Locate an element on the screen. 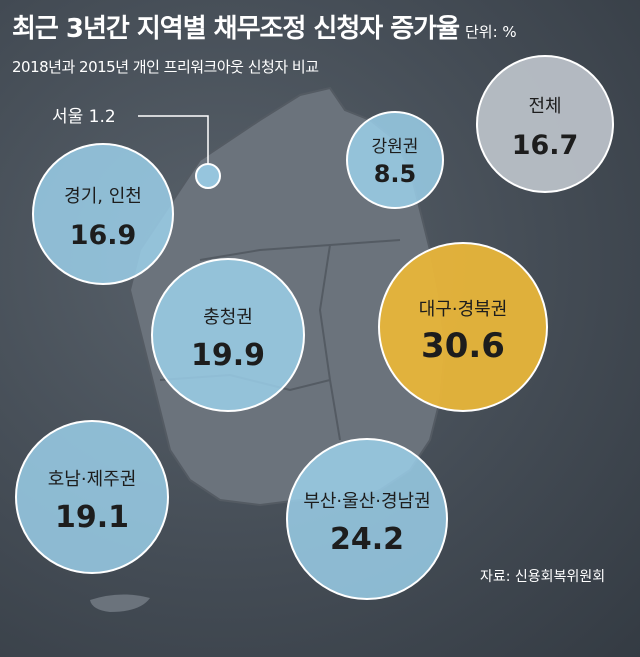 This screenshot has width=640, height=657. bubble-label-호남-제주권: 호남·제주권 is located at coordinates (92, 479).